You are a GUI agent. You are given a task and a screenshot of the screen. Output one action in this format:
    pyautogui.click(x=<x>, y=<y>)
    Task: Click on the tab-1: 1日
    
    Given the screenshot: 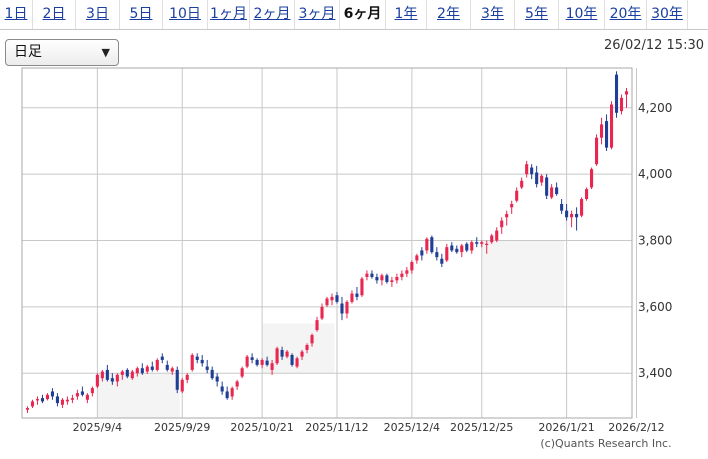 What is the action you would take?
    pyautogui.click(x=16, y=14)
    